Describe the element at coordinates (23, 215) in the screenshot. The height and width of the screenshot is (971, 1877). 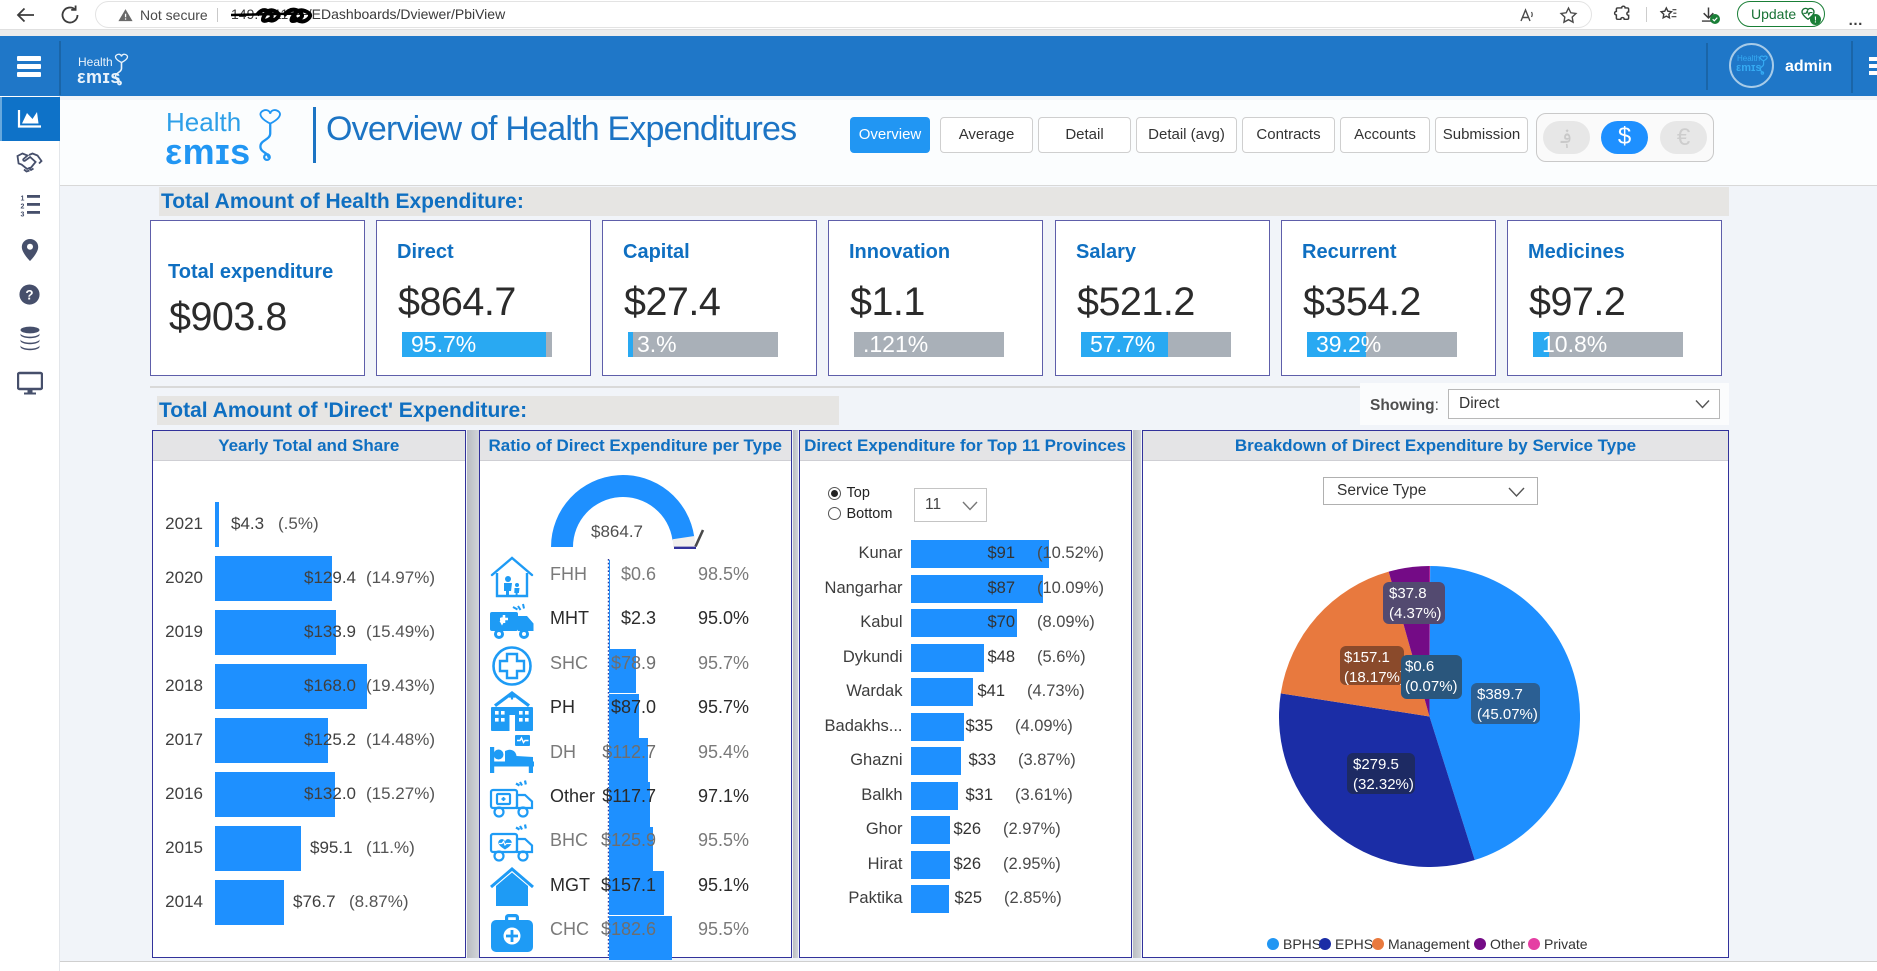
I see `svg-text: 3` at that location.